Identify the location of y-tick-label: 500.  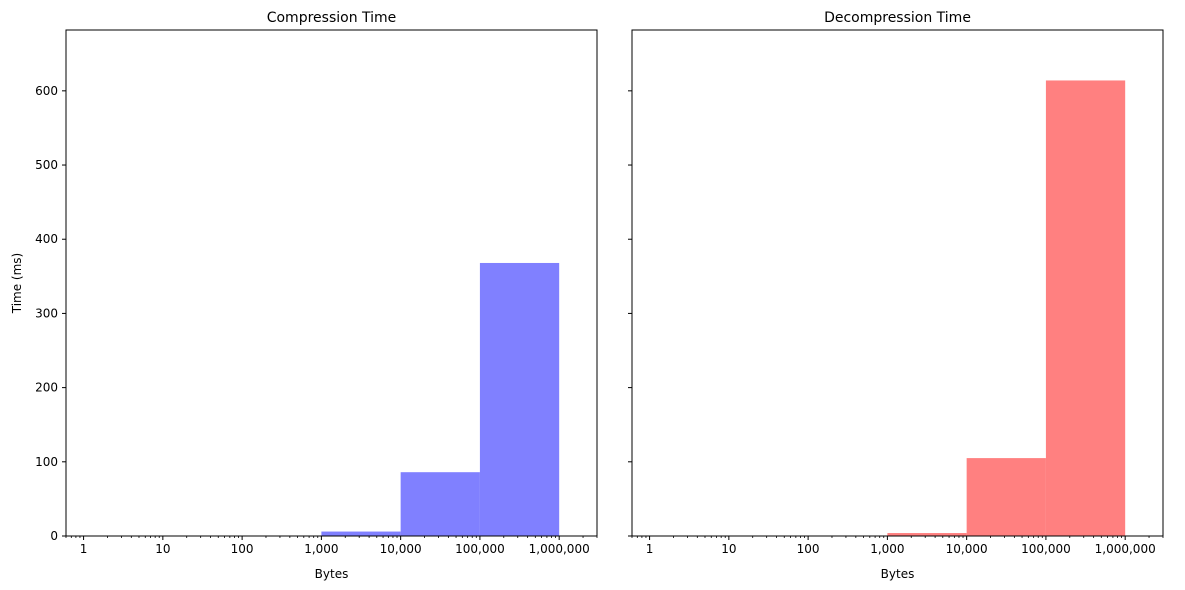
(46, 165).